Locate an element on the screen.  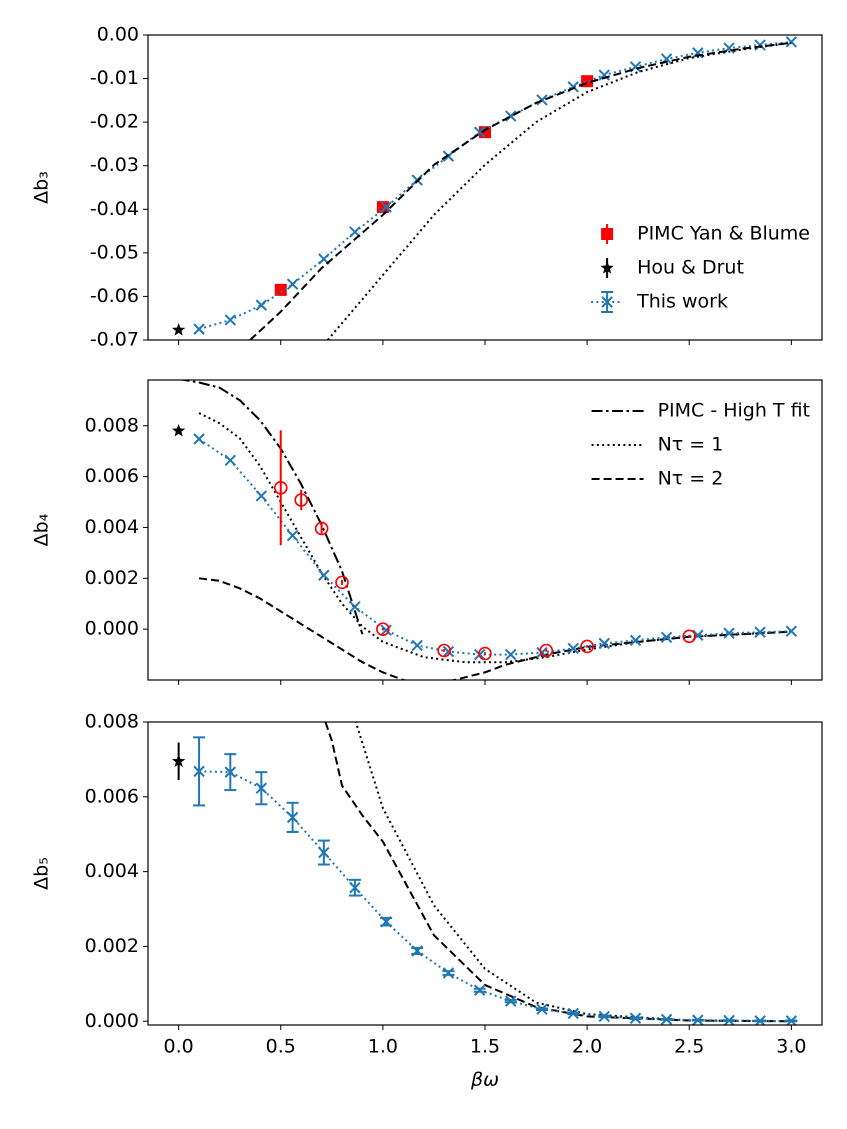
x-axis-label: βω is located at coordinates (484, 1080).